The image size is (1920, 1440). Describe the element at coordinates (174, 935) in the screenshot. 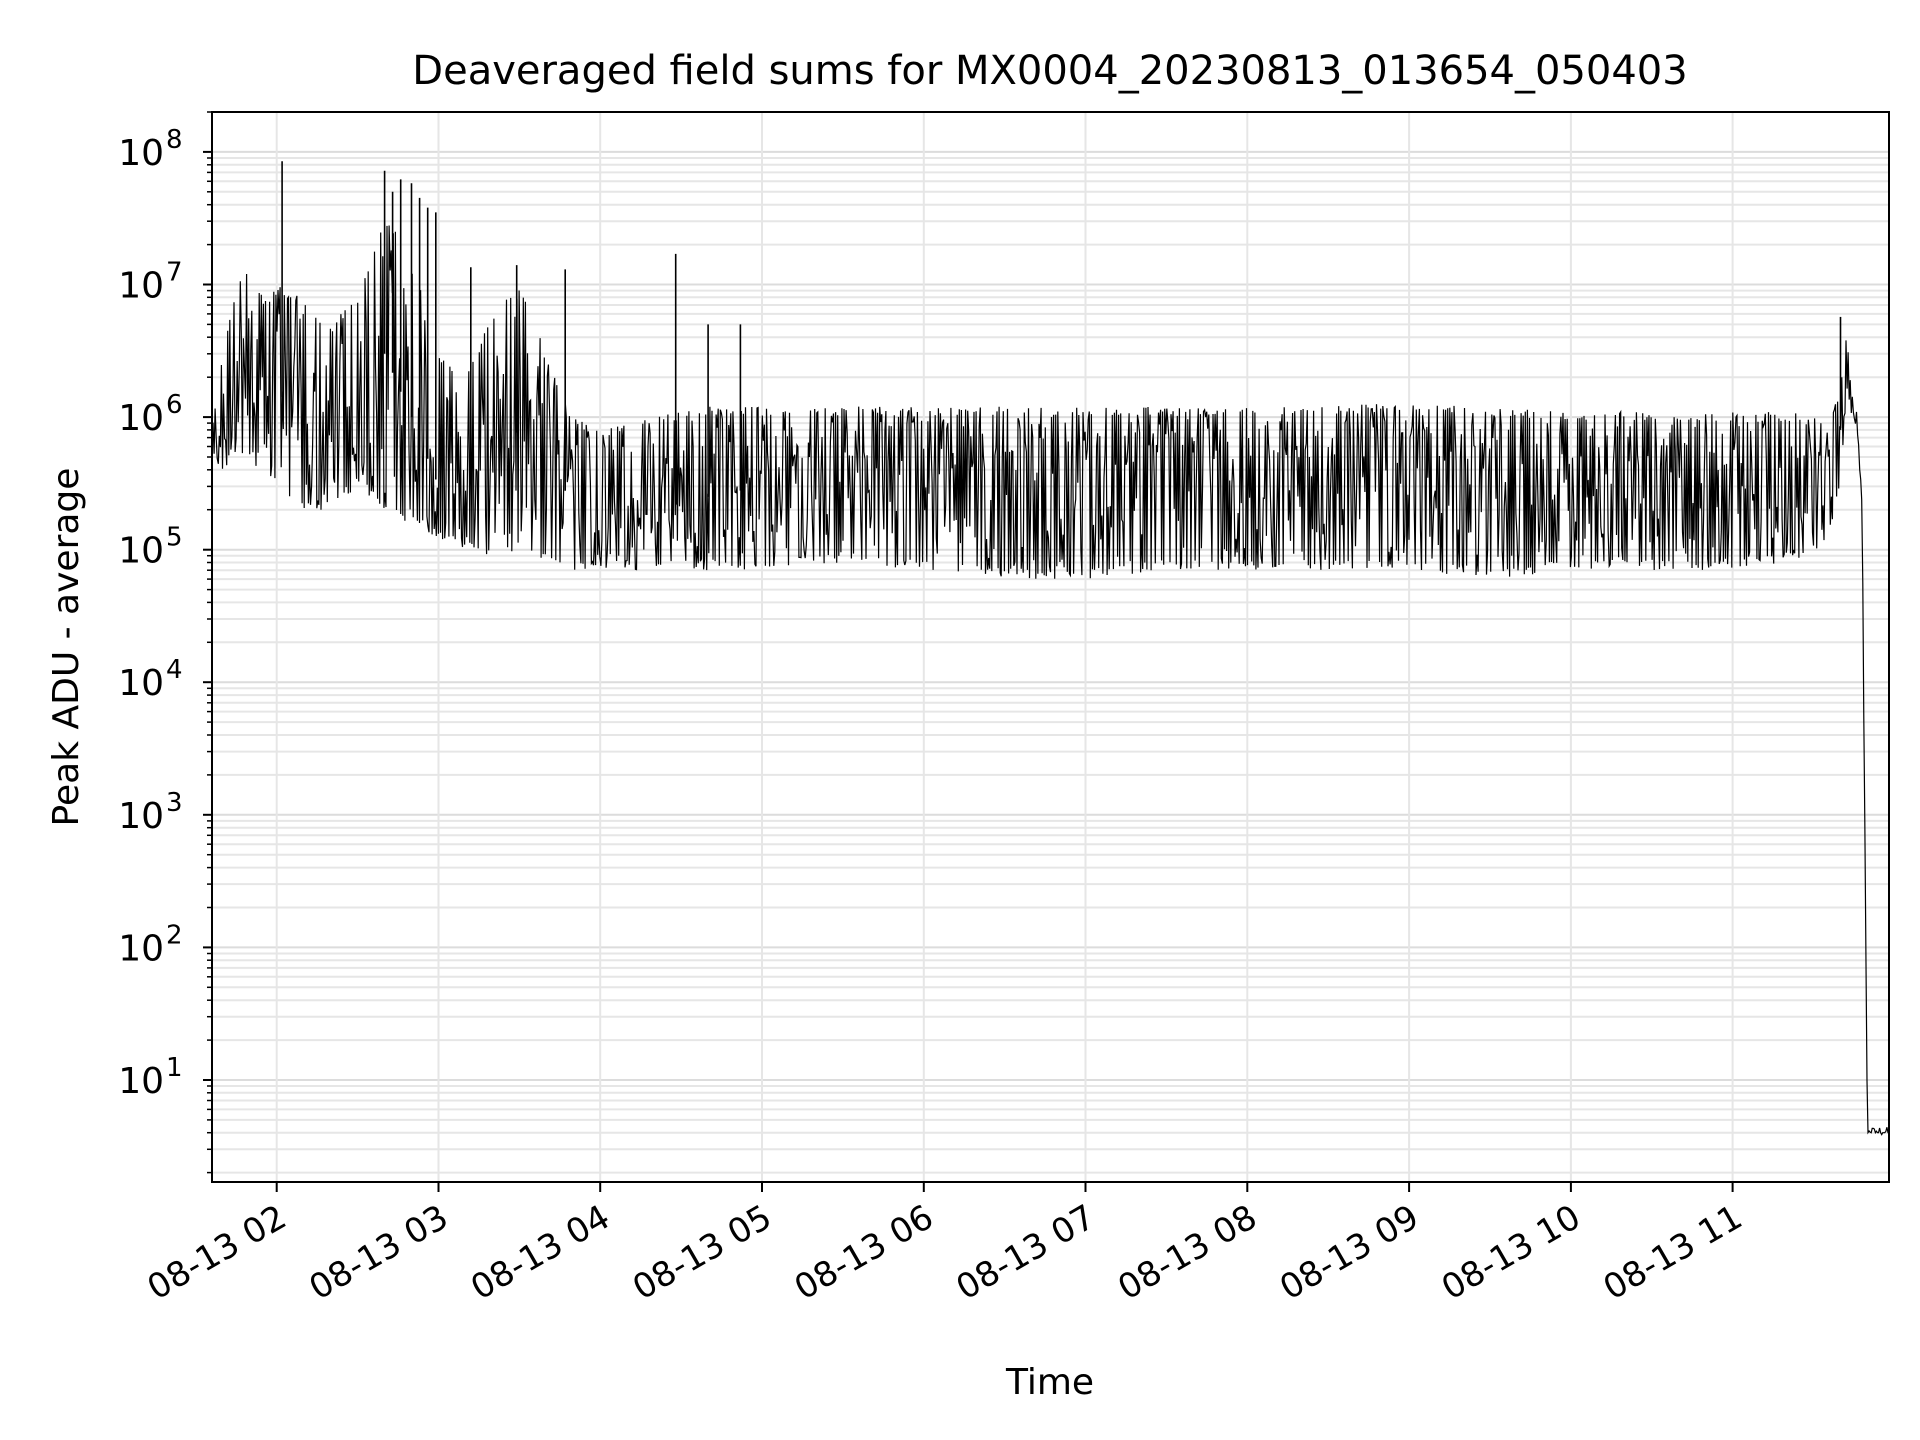

I see `y-tick-exponent: 2` at that location.